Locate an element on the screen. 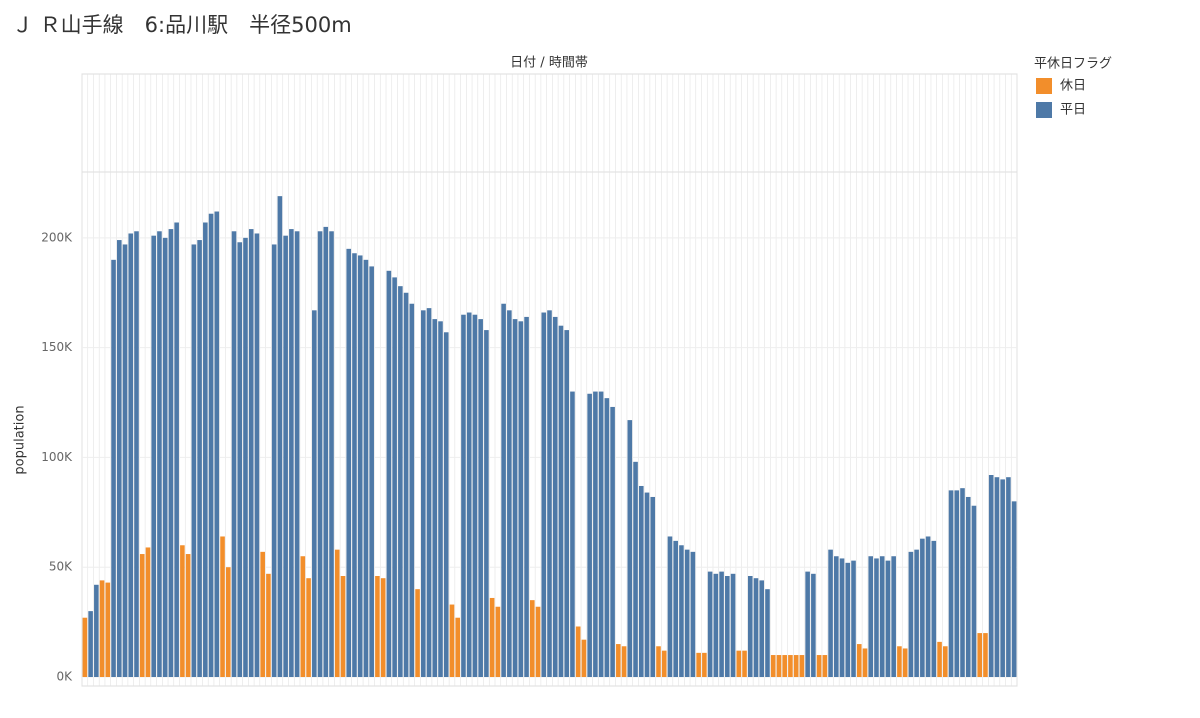 Image resolution: width=1200 pixels, height=718 pixels. y-tick-label: 200K is located at coordinates (57, 237).